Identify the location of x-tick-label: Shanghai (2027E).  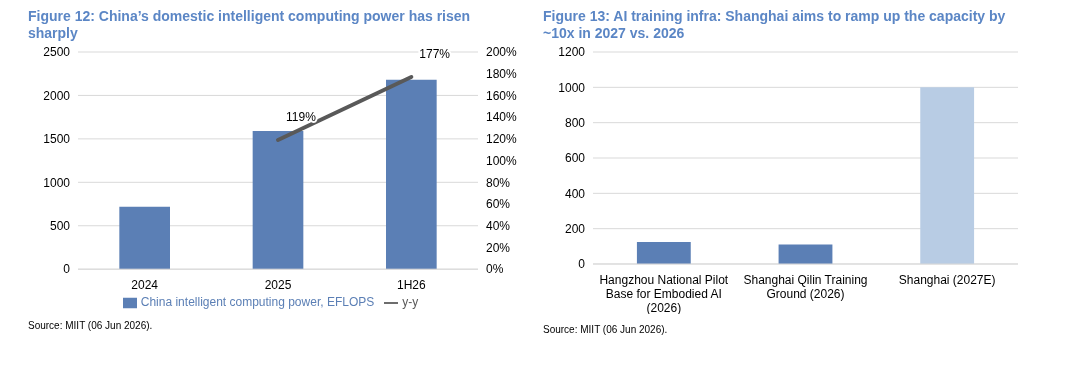
(947, 280).